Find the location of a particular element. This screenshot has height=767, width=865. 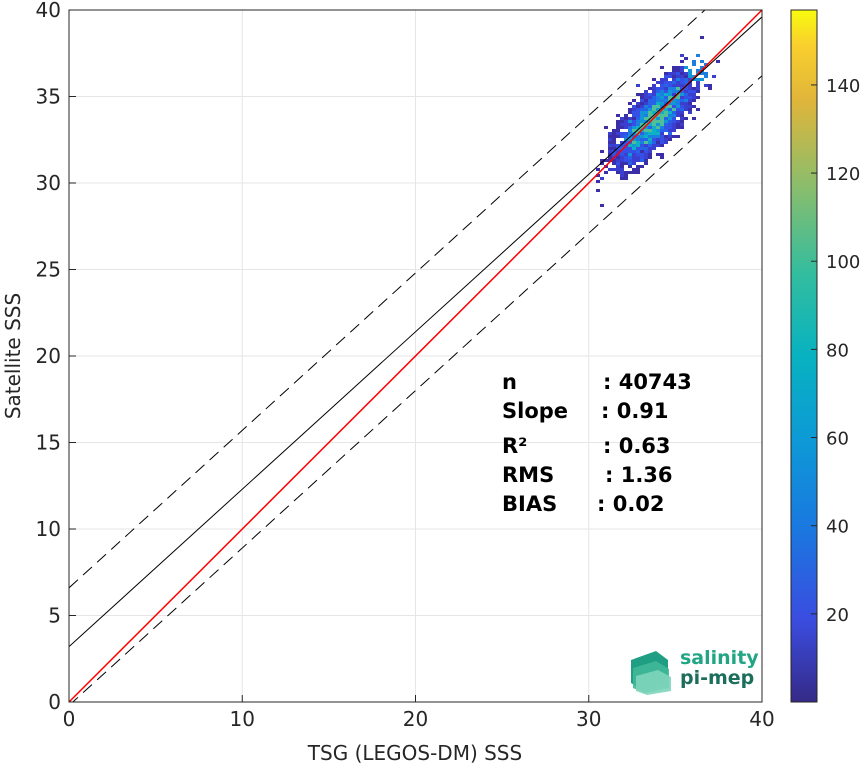

colorbar-tick-label: 140 is located at coordinates (843, 86).